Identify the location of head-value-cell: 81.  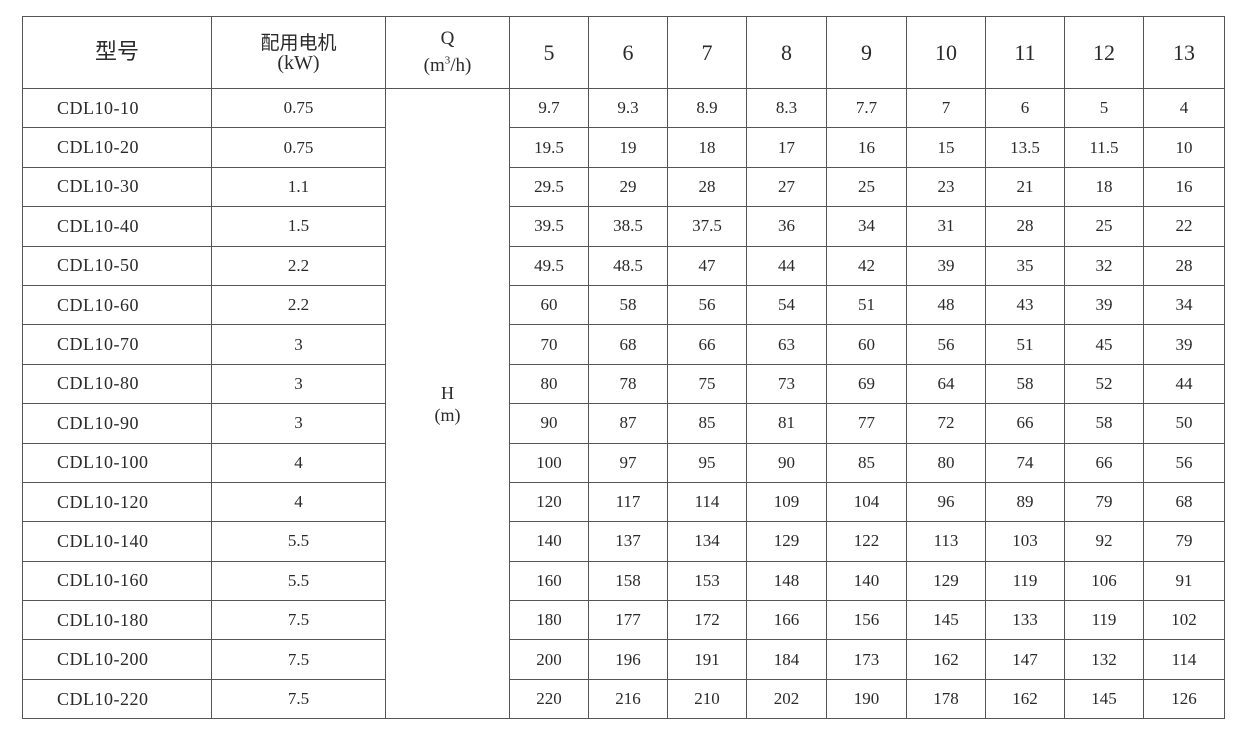
(786, 423).